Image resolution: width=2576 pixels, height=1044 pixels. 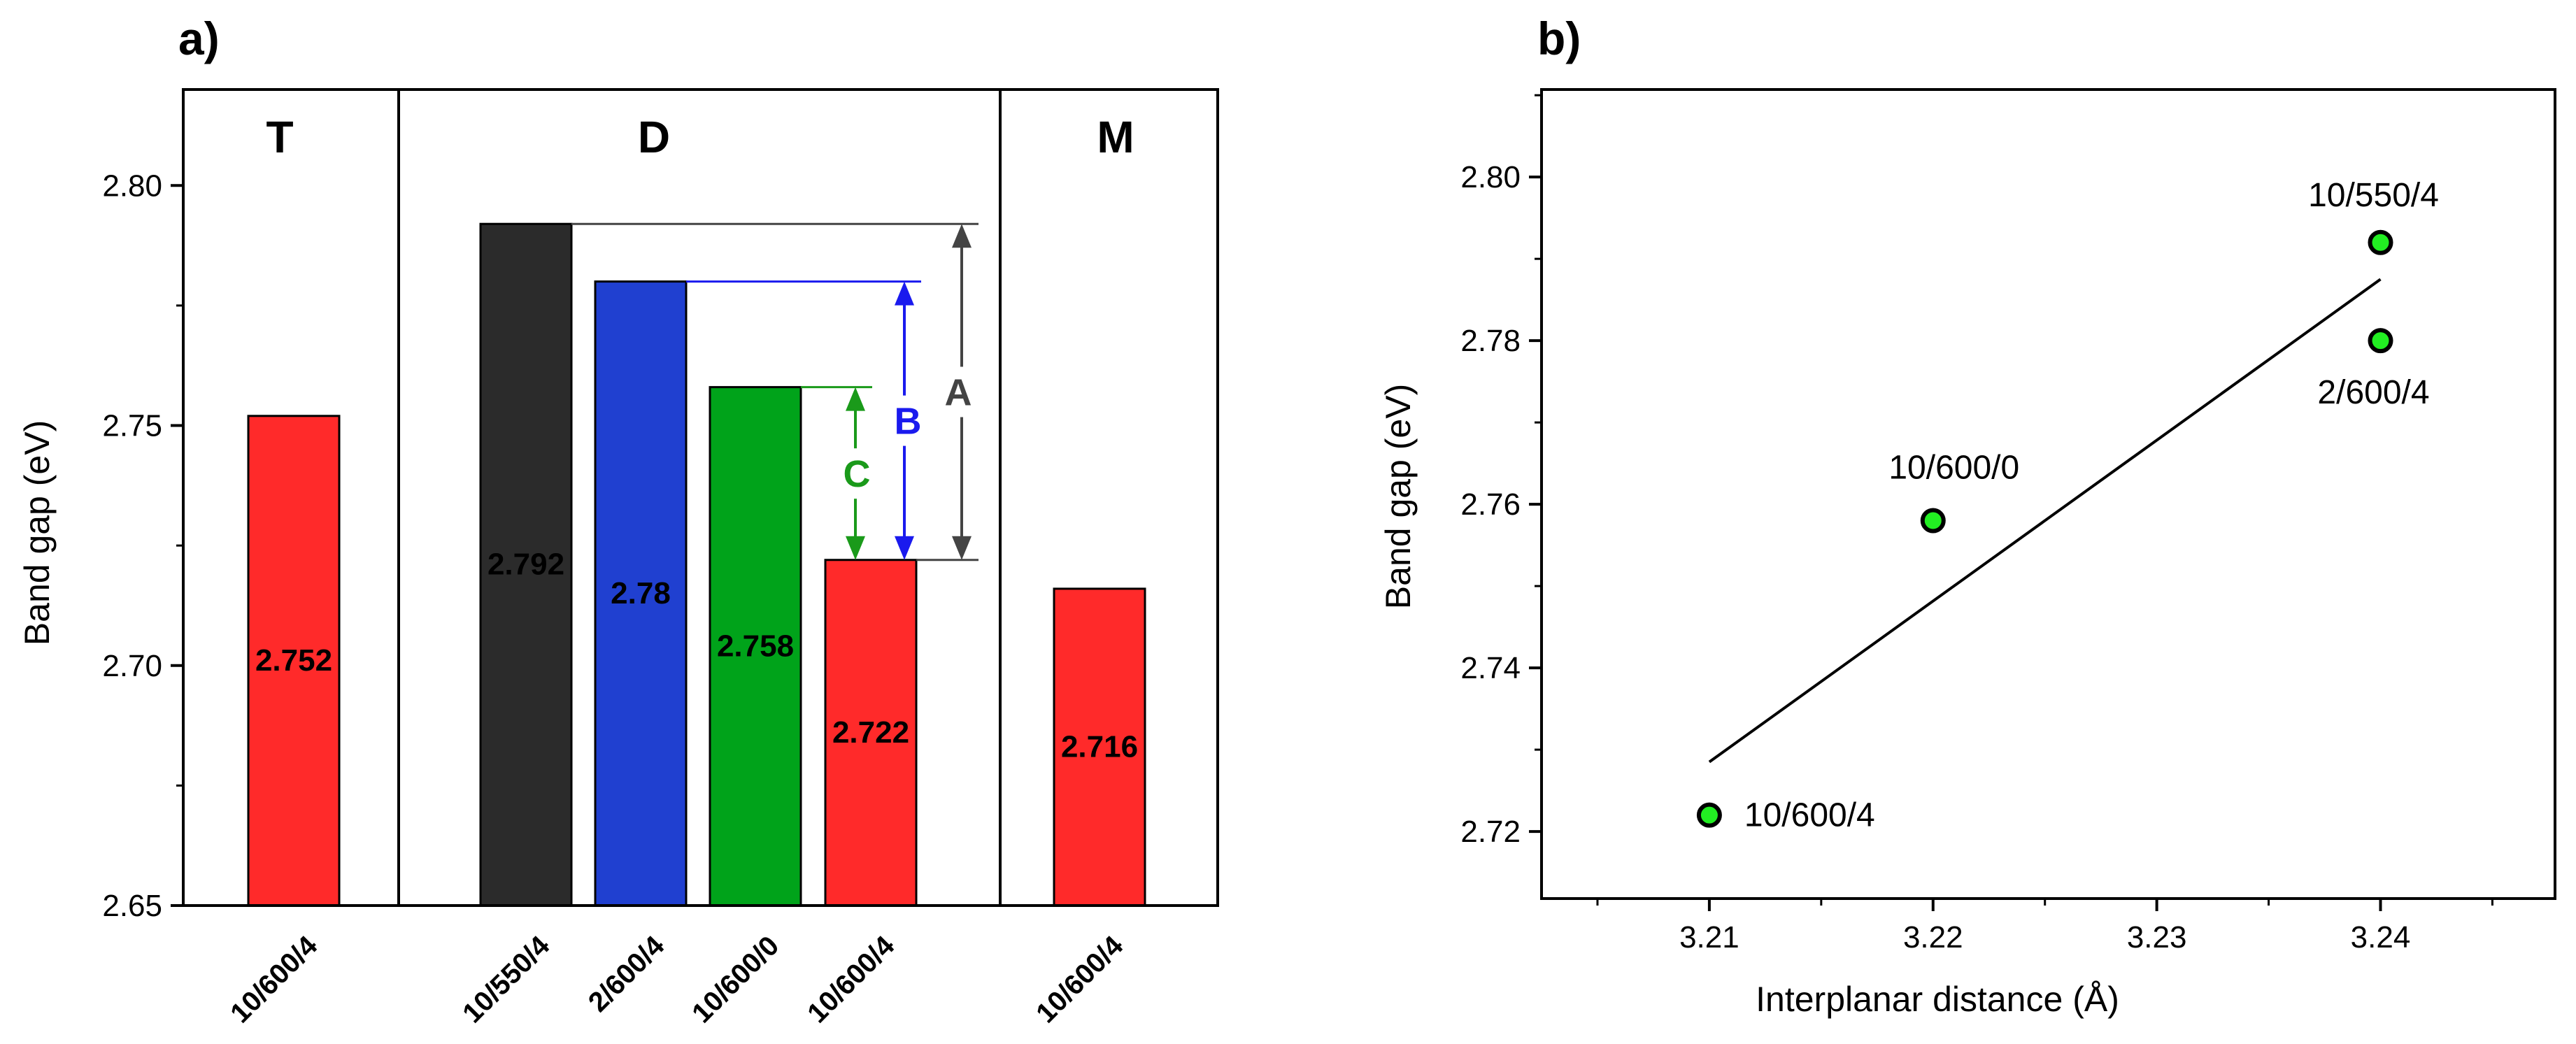 I want to click on panel-b-x-tick-label: 3.22, so click(x=1933, y=937).